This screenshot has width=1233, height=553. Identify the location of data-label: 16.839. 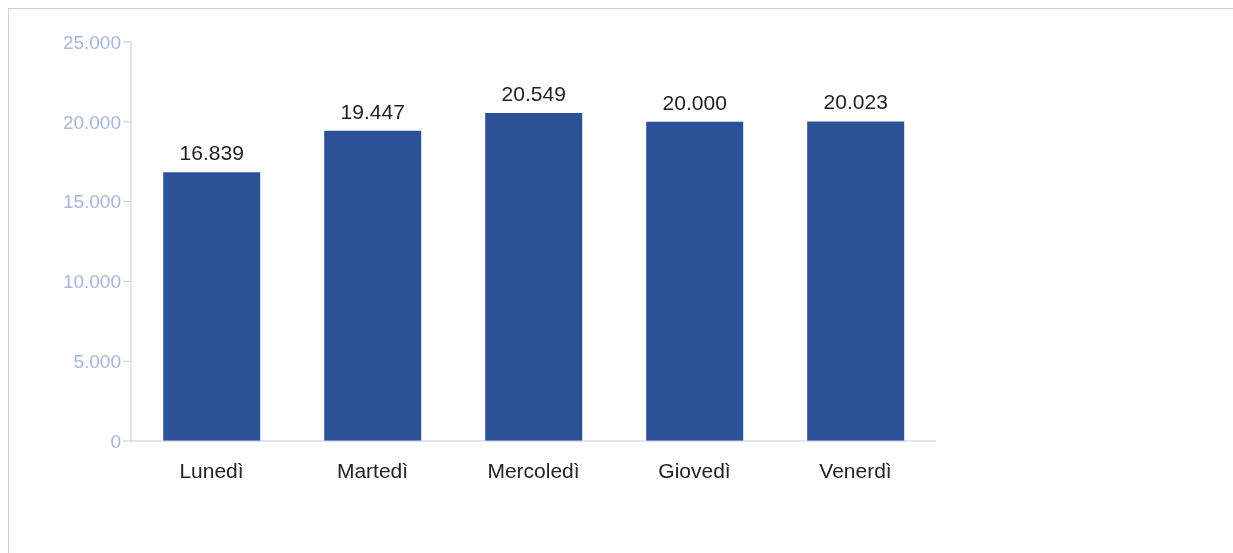
(211, 153).